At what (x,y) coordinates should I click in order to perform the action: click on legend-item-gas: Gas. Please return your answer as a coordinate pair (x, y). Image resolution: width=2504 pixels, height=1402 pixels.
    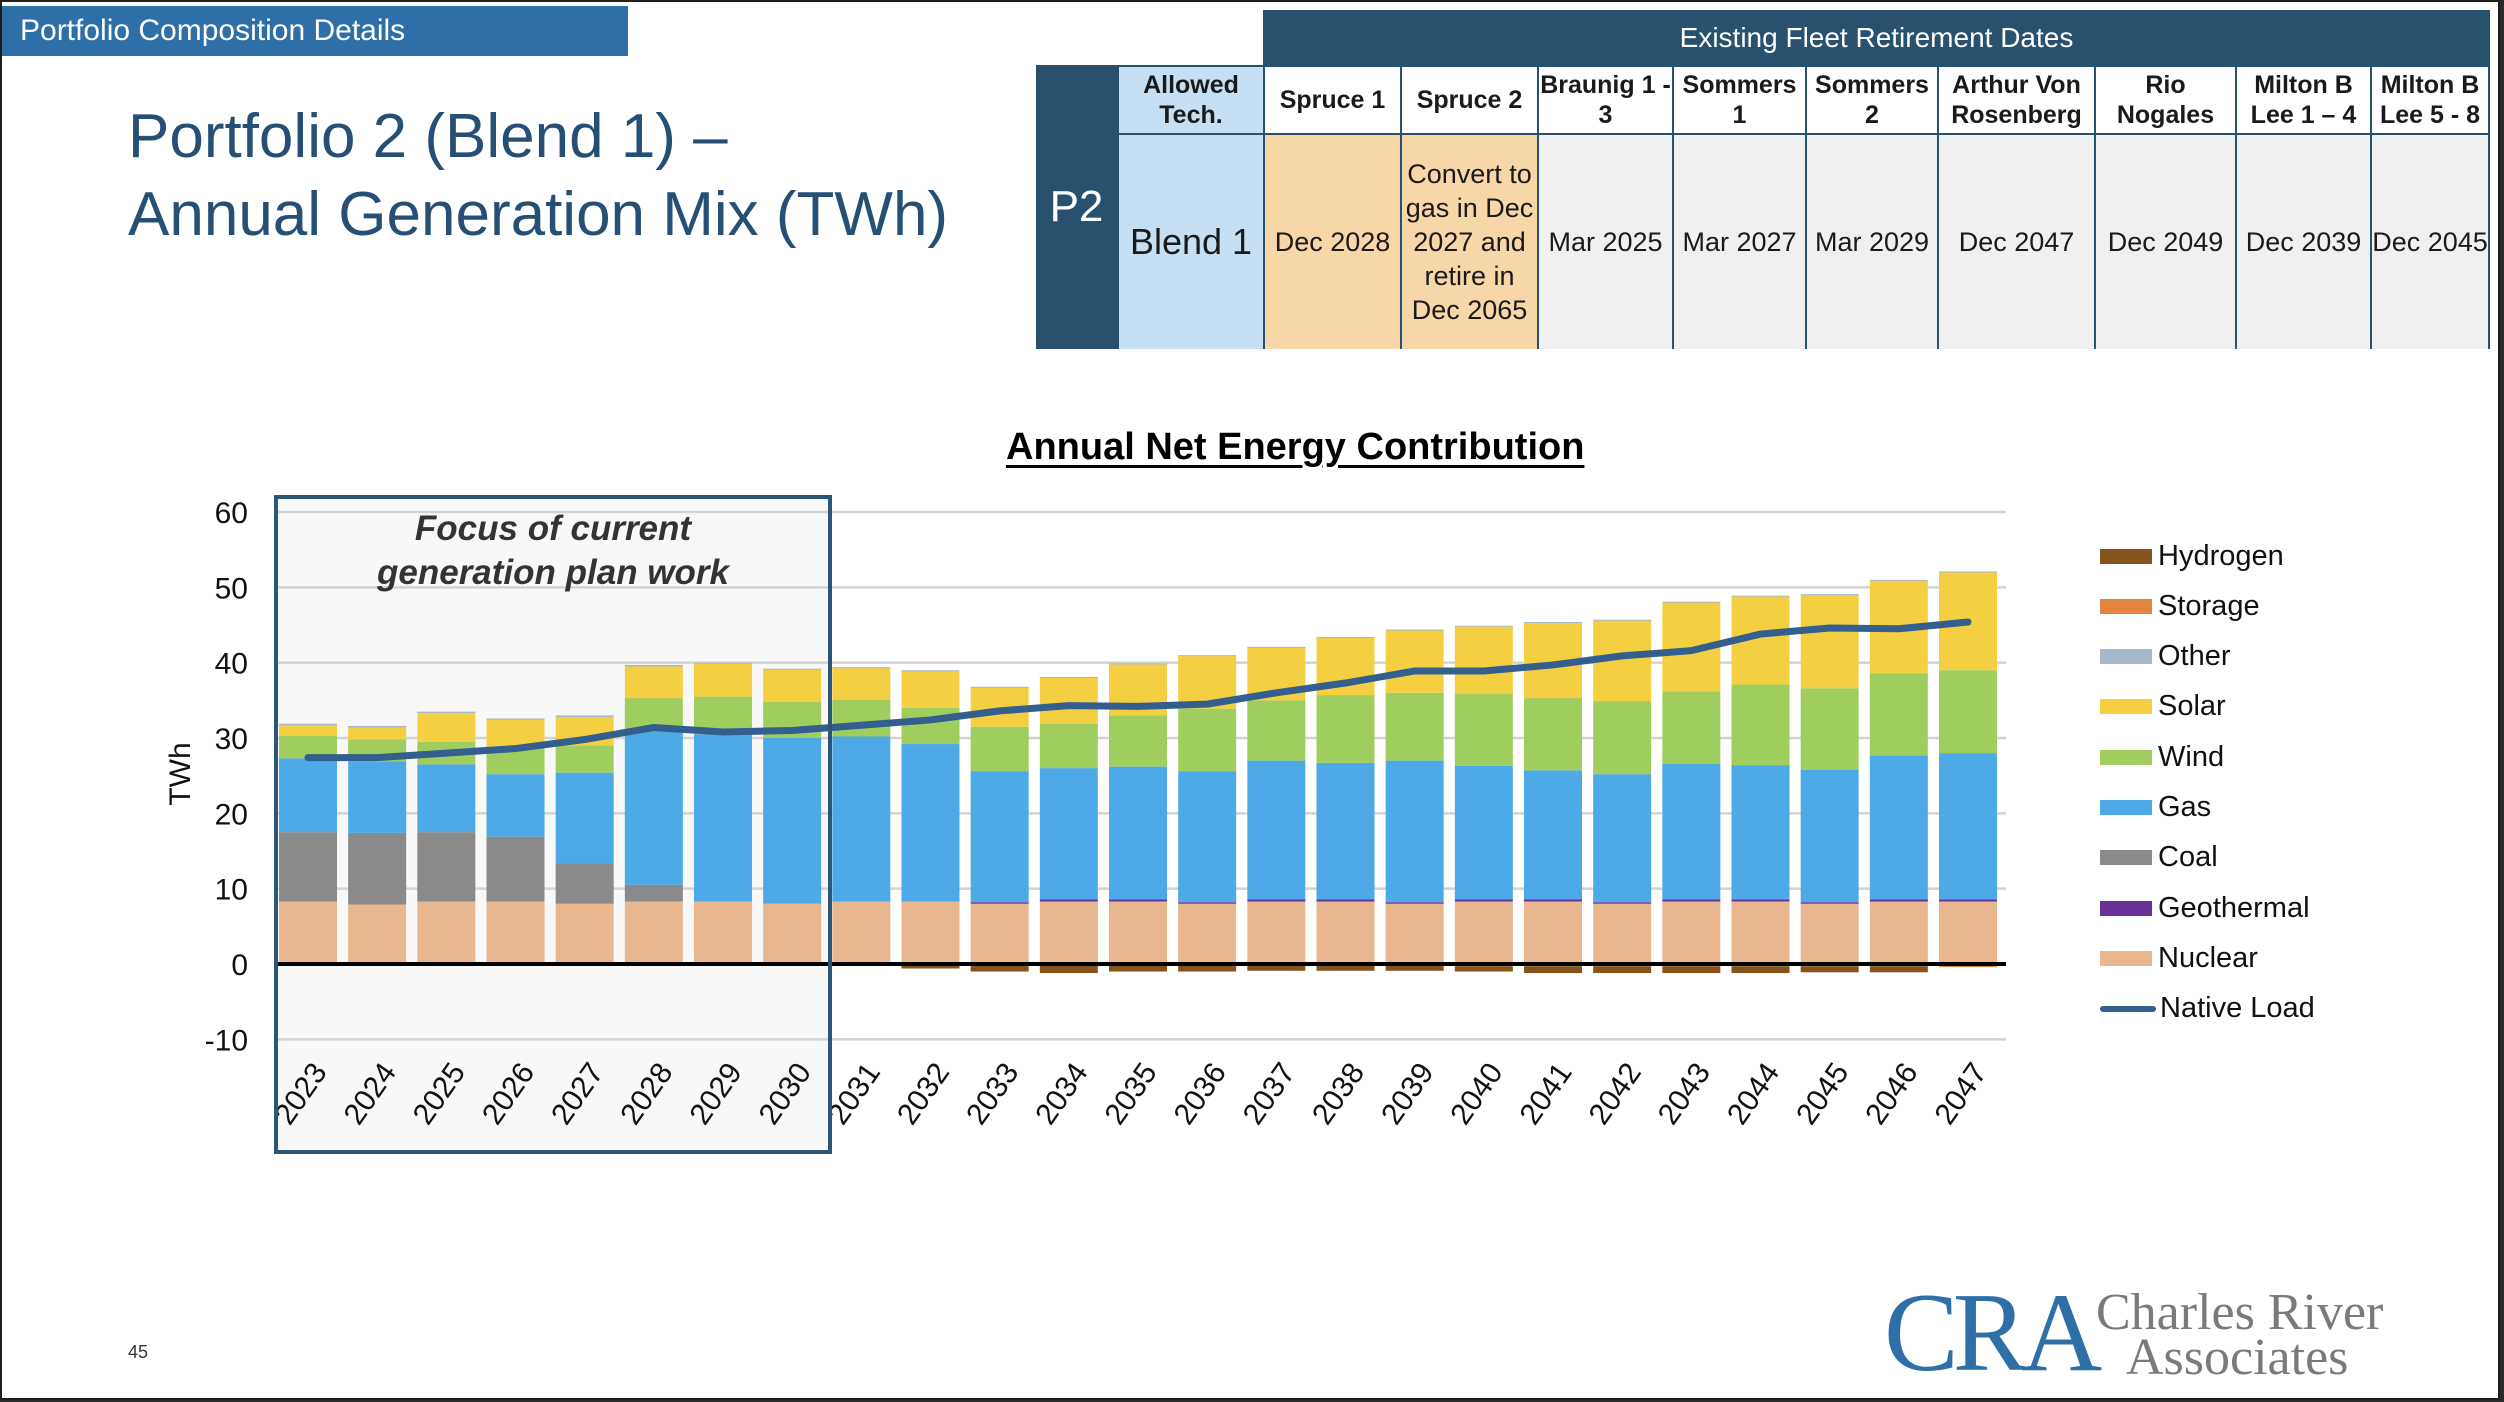
    Looking at the image, I should click on (2155, 808).